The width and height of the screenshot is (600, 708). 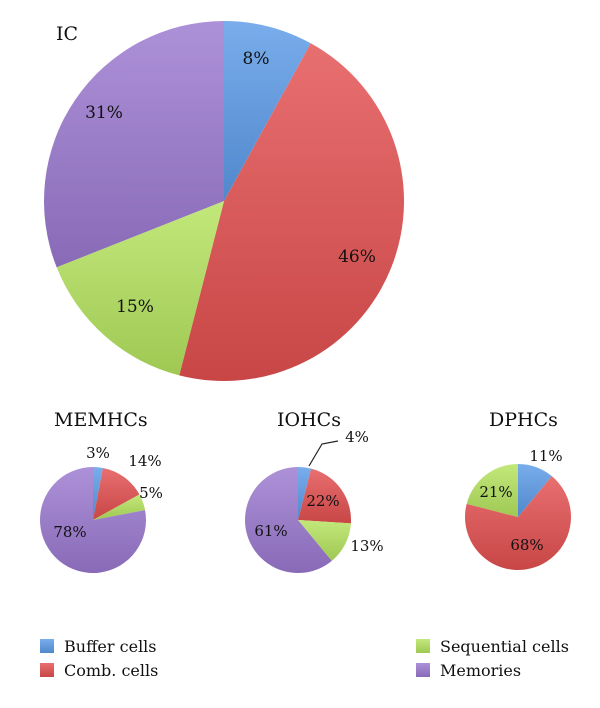 What do you see at coordinates (111, 670) in the screenshot?
I see `legend-label-comb: Comb. cells` at bounding box center [111, 670].